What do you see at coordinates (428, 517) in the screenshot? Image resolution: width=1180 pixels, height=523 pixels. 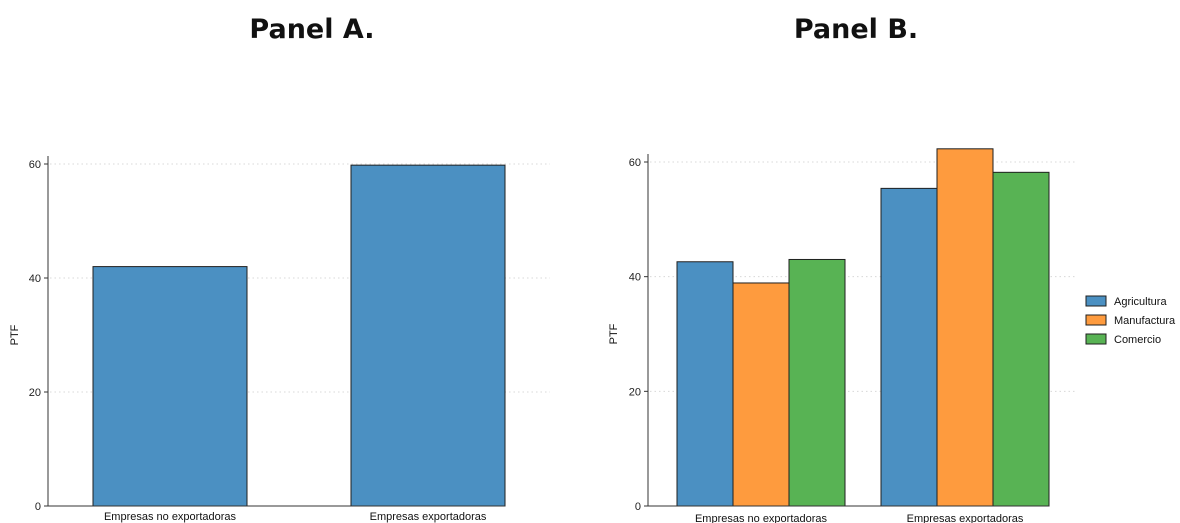 I see `x-category-label-0-1: Empresas exportadoras` at bounding box center [428, 517].